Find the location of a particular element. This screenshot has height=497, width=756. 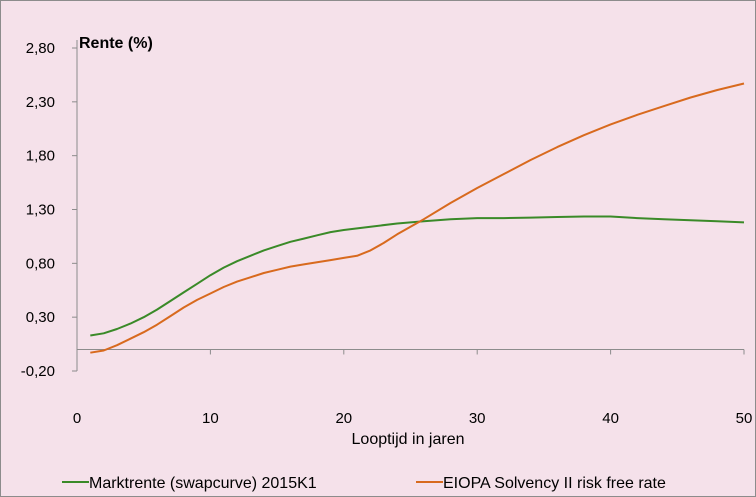

y-tick-label: 2,80 is located at coordinates (40, 48).